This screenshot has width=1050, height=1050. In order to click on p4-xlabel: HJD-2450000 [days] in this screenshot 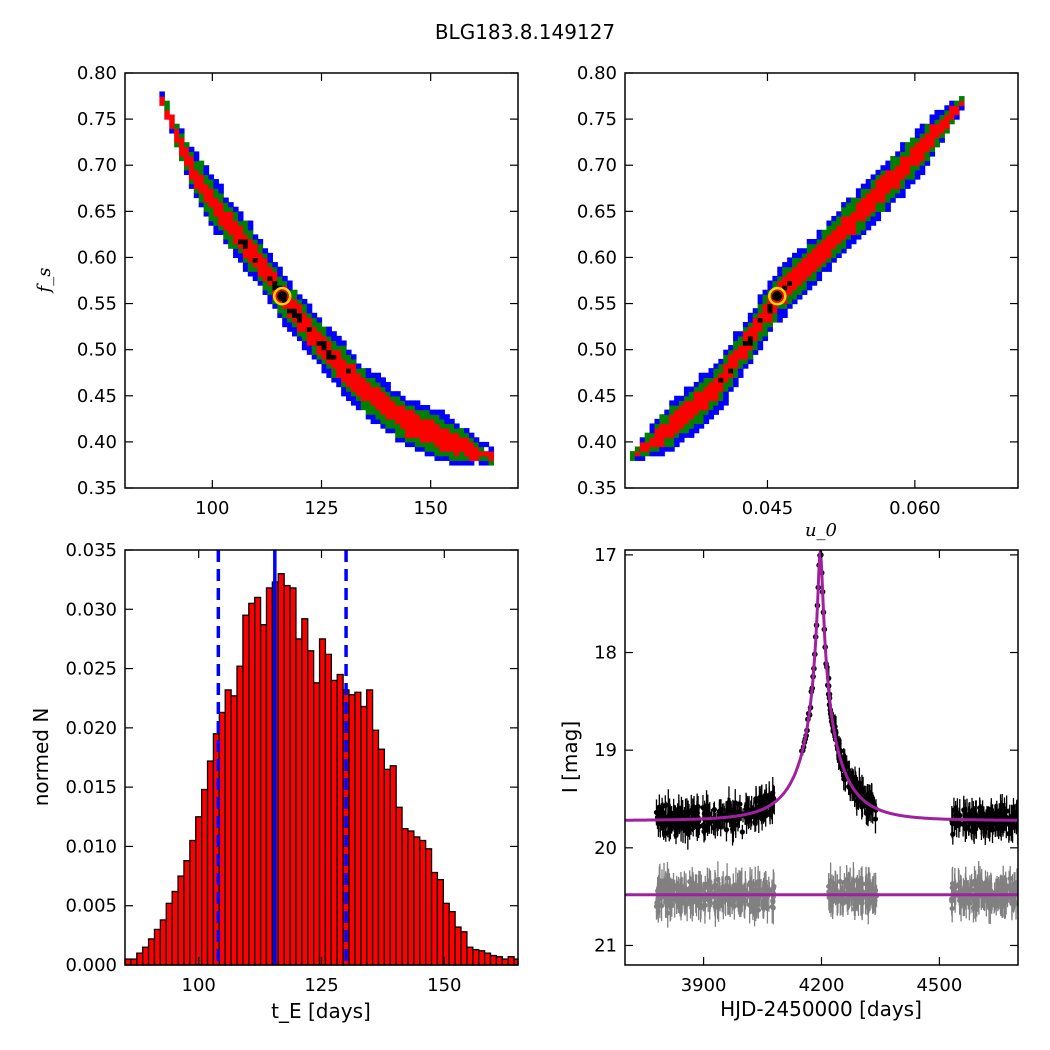, I will do `click(821, 1009)`.